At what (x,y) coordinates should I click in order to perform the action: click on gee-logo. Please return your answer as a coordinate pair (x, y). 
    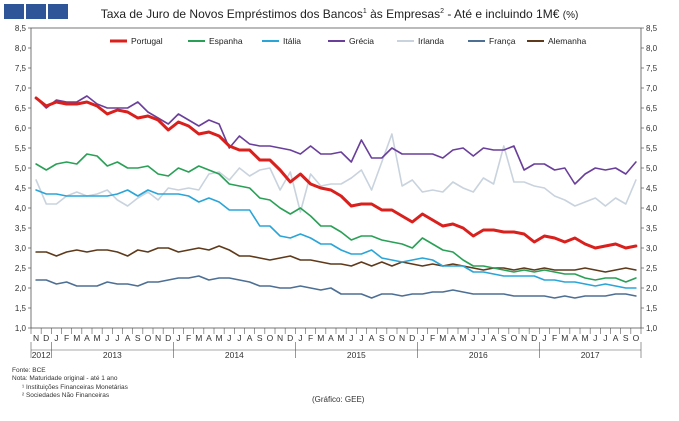
    Looking at the image, I should click on (36, 11).